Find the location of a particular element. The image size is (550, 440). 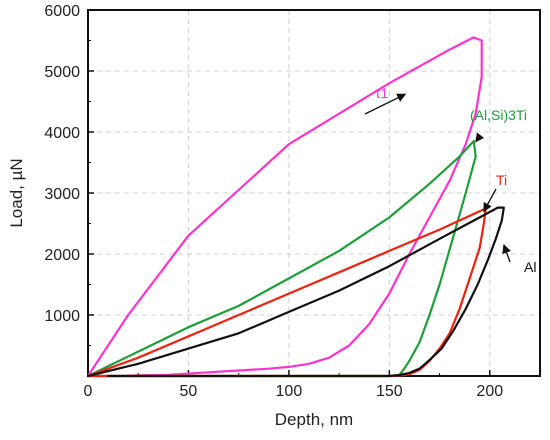

series-label-0: τ1 is located at coordinates (382, 93).